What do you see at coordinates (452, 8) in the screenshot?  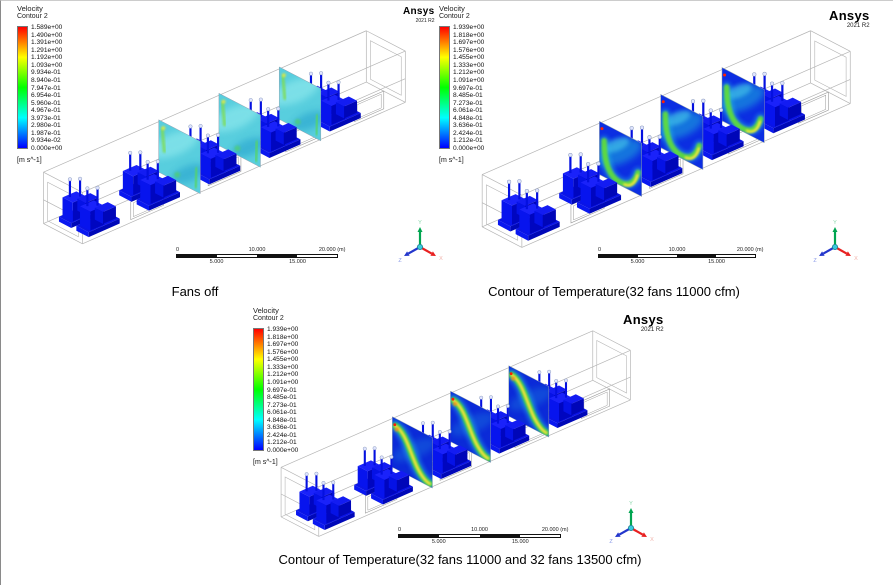 I see `legend-title: Velocity` at bounding box center [452, 8].